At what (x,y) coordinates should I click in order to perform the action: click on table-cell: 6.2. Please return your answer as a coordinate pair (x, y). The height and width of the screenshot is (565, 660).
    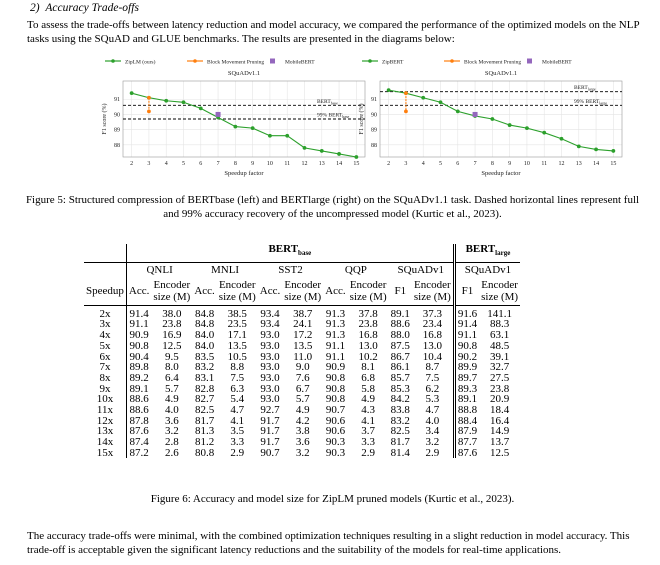
    Looking at the image, I should click on (432, 388).